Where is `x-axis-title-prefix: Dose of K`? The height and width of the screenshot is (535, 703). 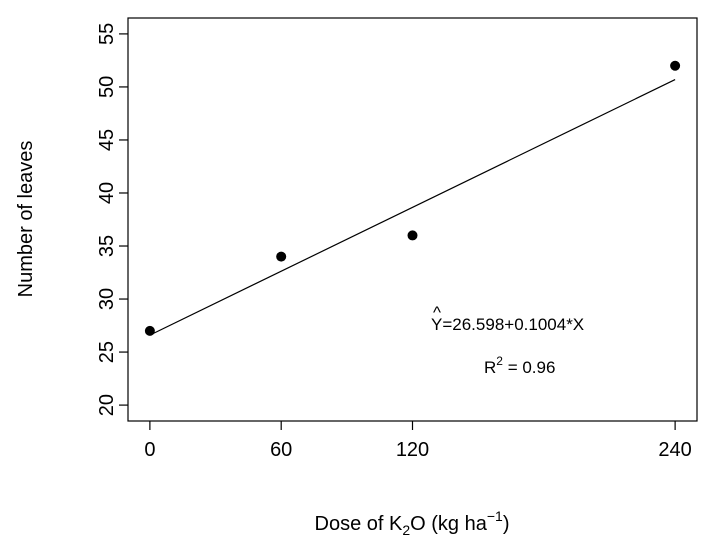
x-axis-title-prefix: Dose of K is located at coordinates (359, 524).